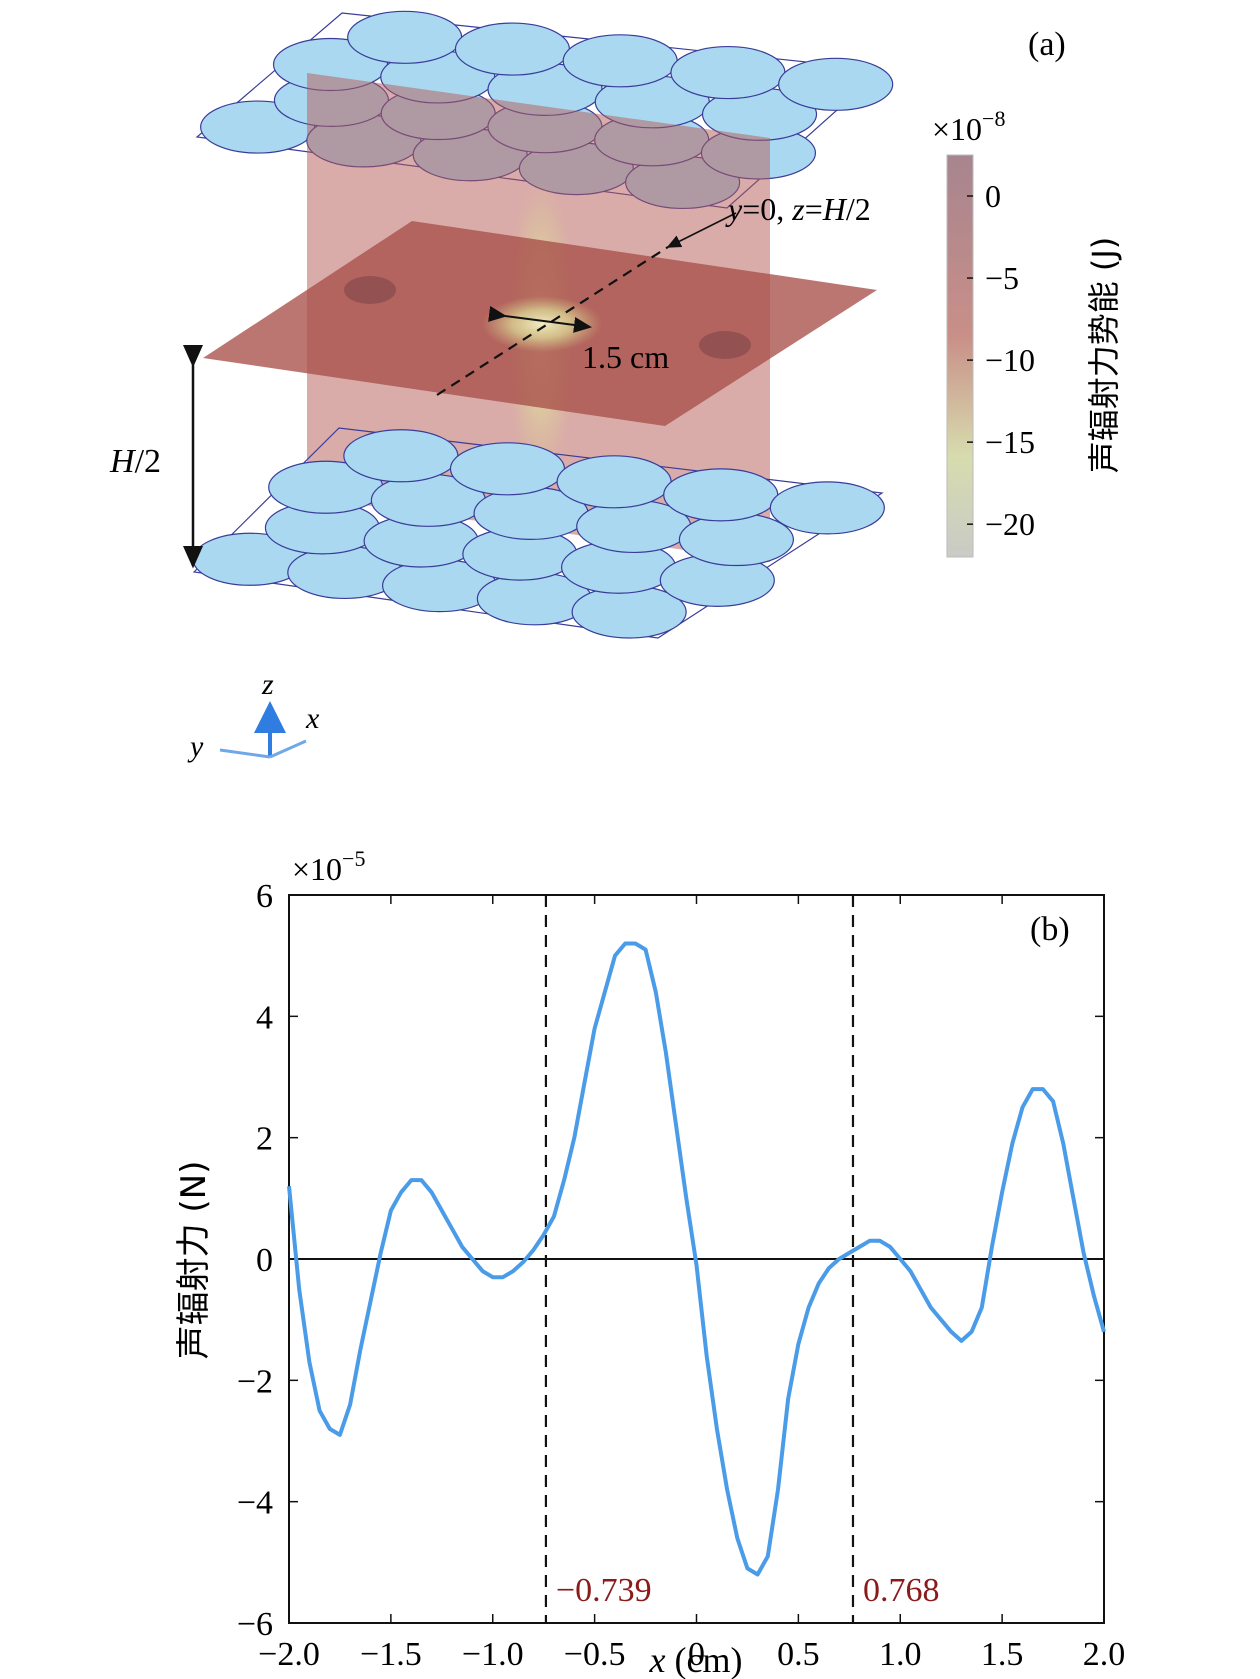 The height and width of the screenshot is (1679, 1260). Describe the element at coordinates (1002, 278) in the screenshot. I see `colorbar-tick-label: −5` at that location.